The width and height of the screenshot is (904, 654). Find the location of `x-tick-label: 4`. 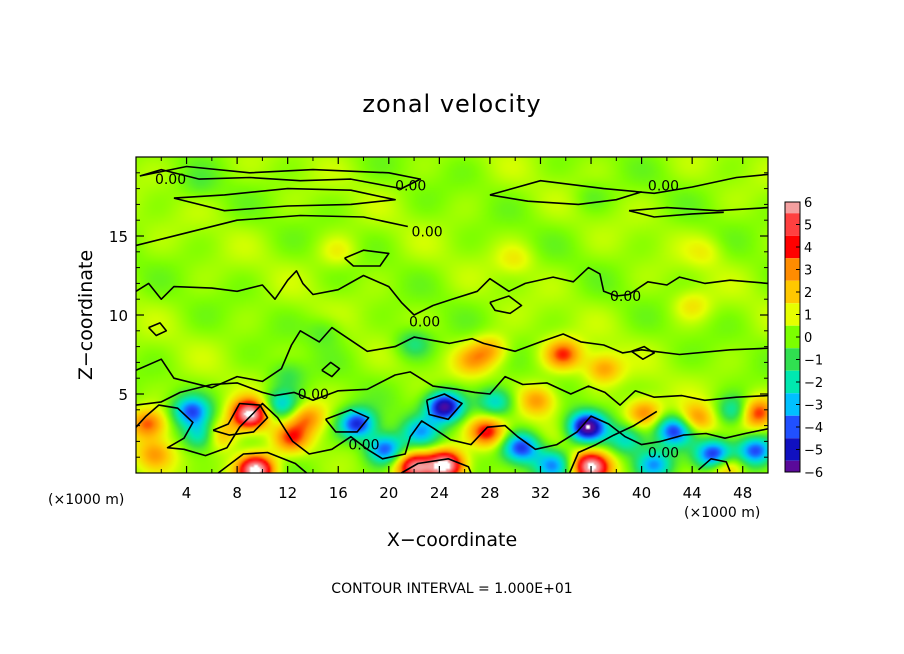

x-tick-label: 4 is located at coordinates (187, 493).